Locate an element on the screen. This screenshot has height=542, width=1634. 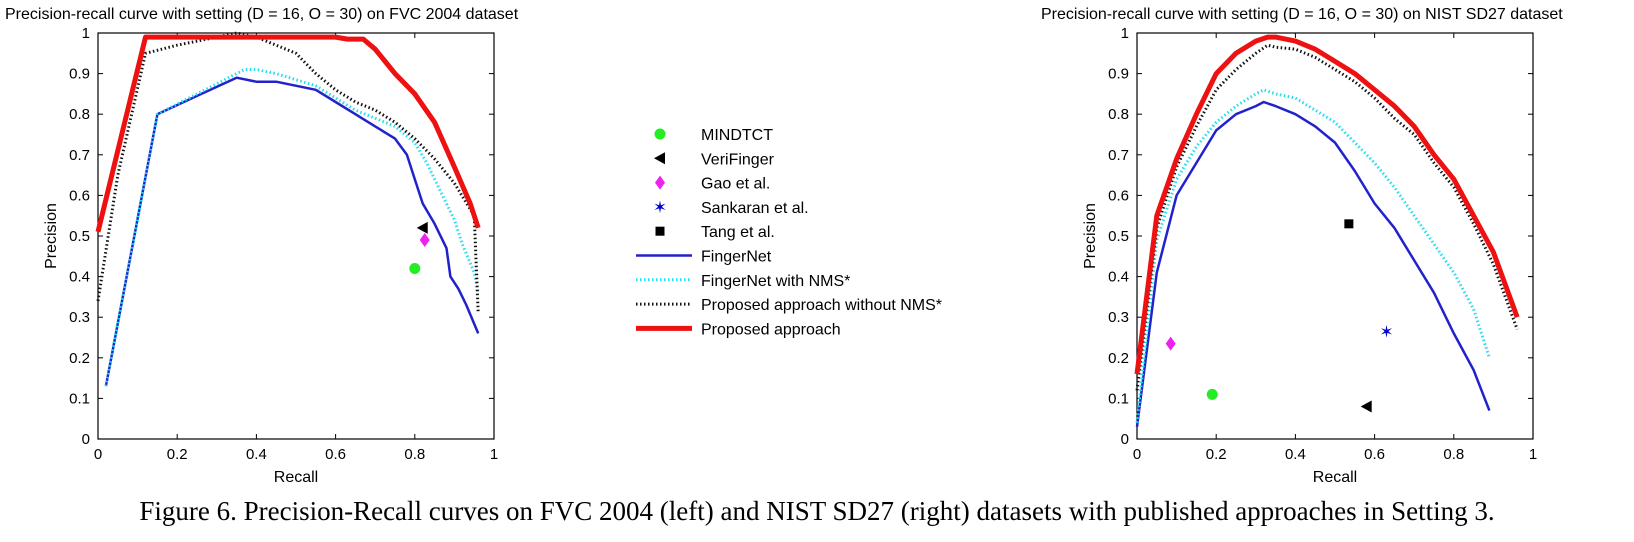
marker-layer: ✶ is located at coordinates (1279, 316).